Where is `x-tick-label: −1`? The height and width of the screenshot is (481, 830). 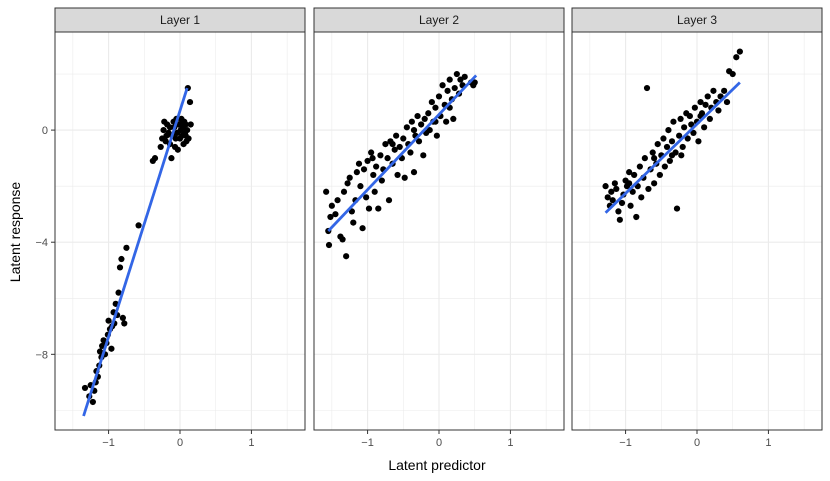
x-tick-label: −1 is located at coordinates (367, 443).